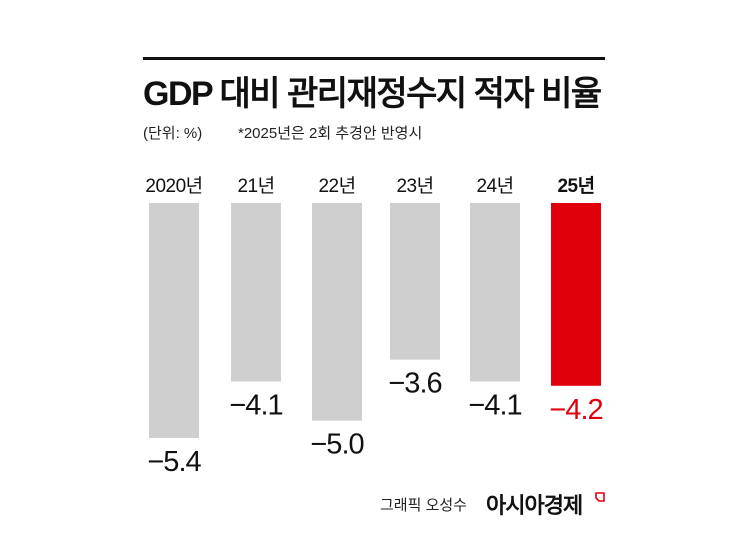  What do you see at coordinates (414, 384) in the screenshot?
I see `value-label: −3.6` at bounding box center [414, 384].